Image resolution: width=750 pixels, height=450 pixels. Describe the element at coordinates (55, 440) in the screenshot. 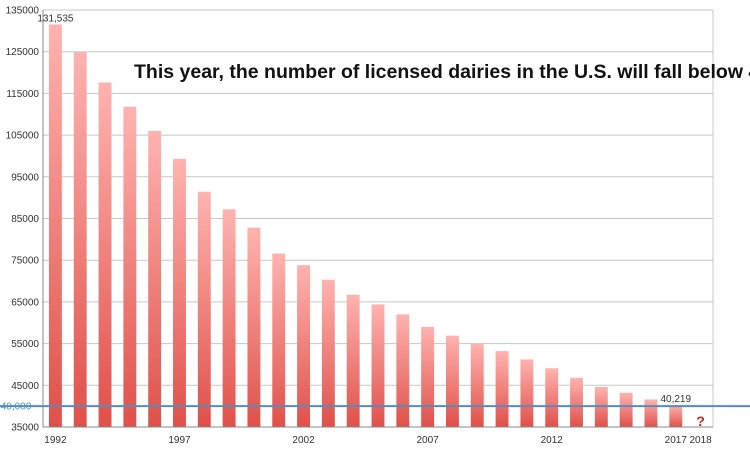

I see `x-tick-label: 1992` at that location.